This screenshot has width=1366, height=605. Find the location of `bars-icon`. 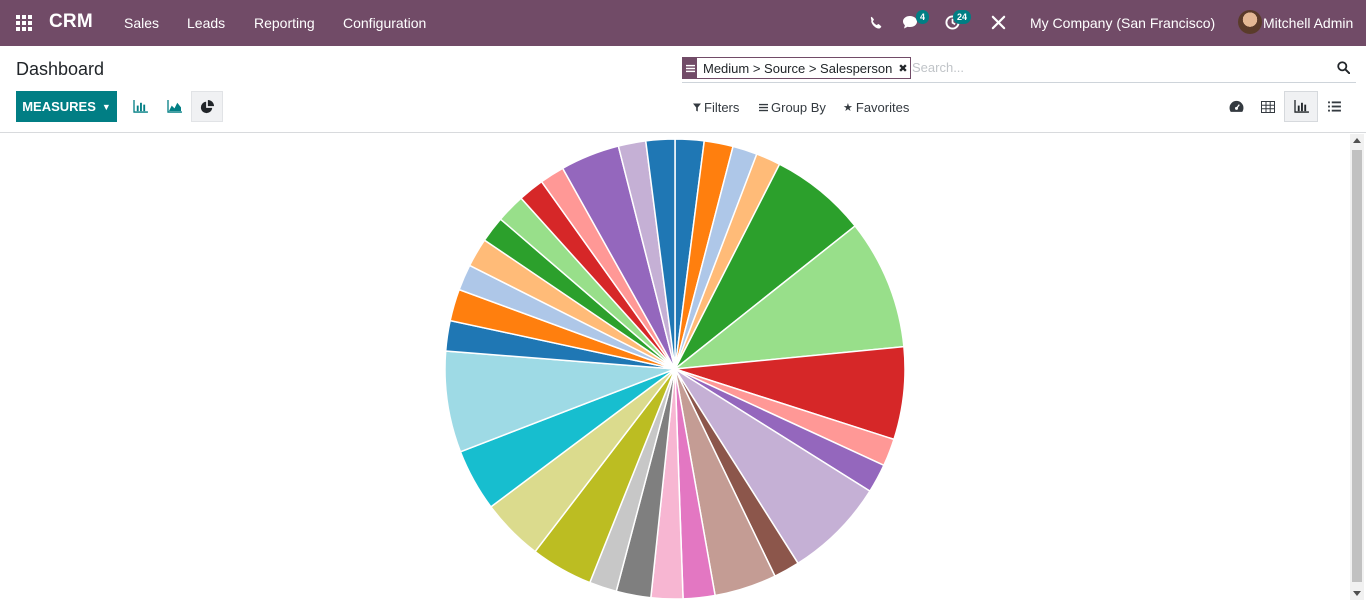

bars-icon is located at coordinates (763, 107).